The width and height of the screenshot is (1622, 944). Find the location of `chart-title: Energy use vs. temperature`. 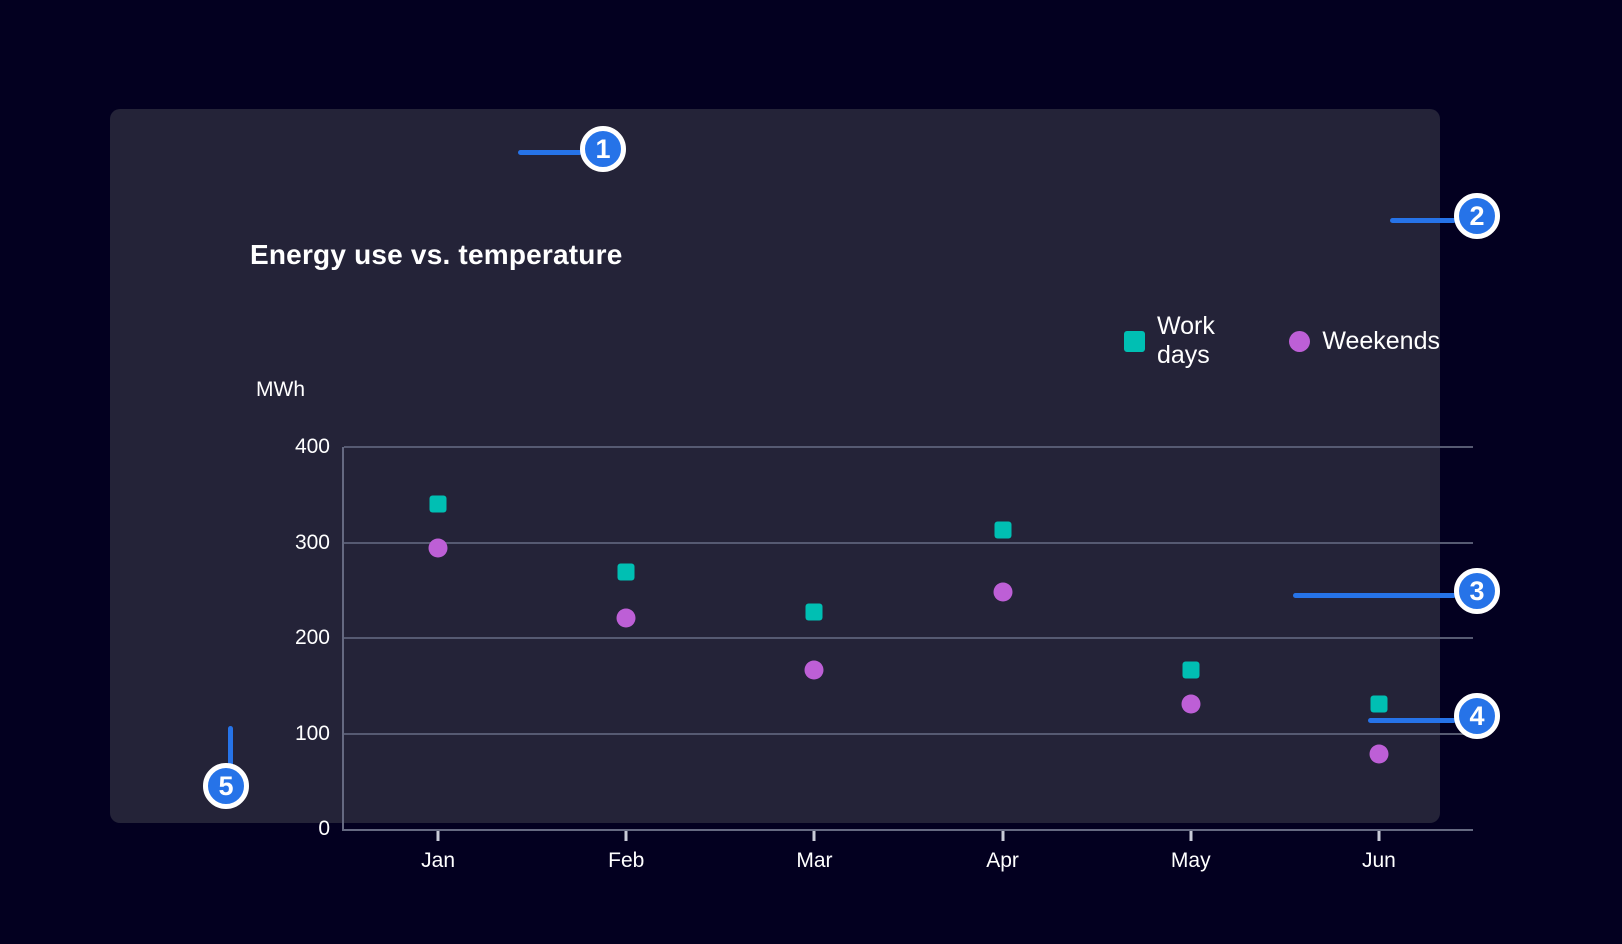

chart-title: Energy use vs. temperature is located at coordinates (436, 254).